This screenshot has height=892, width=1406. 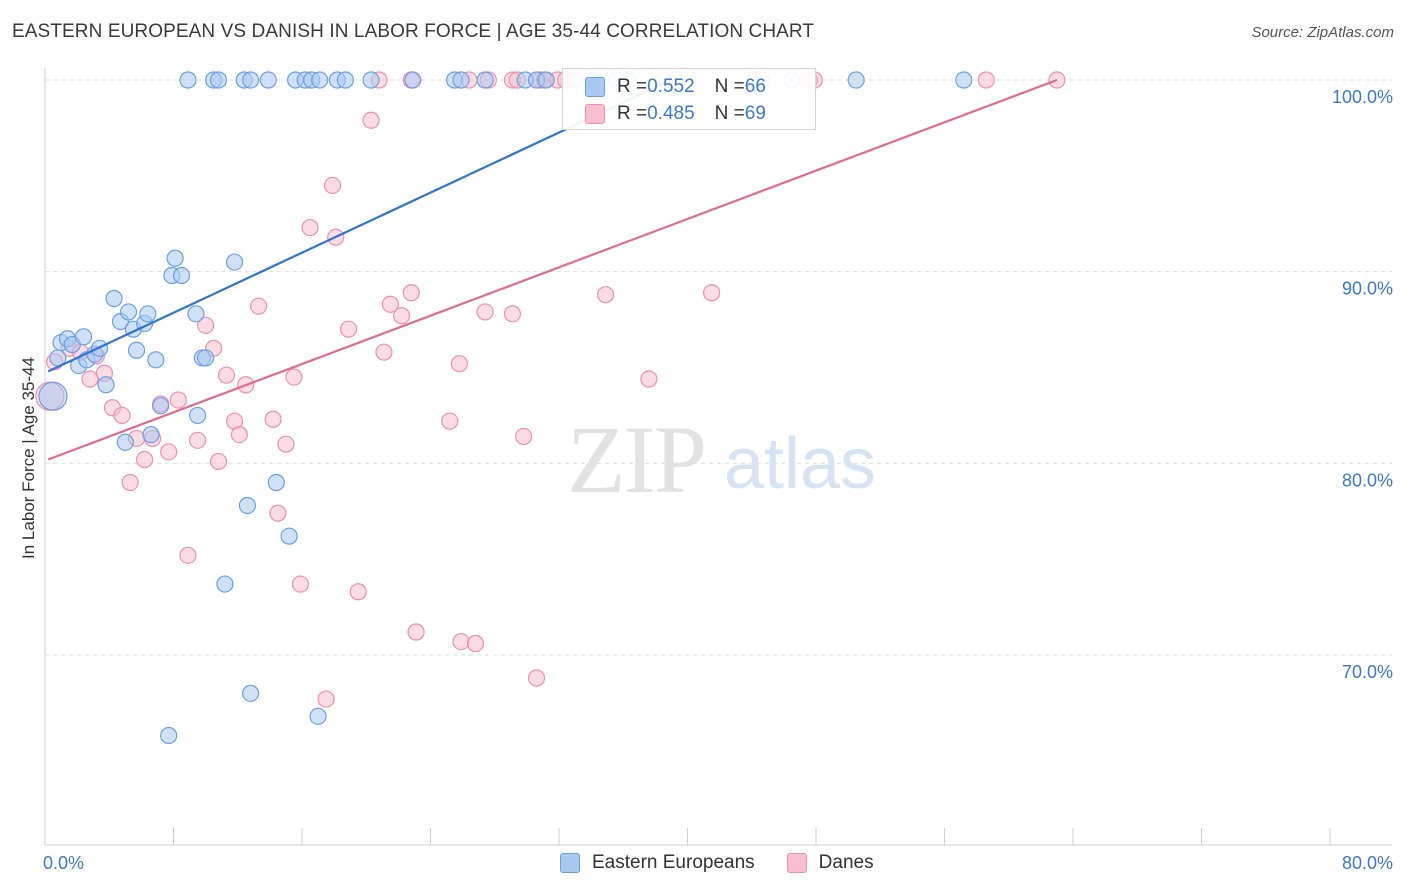 I want to click on watermark-atlas: atlas, so click(x=800, y=464).